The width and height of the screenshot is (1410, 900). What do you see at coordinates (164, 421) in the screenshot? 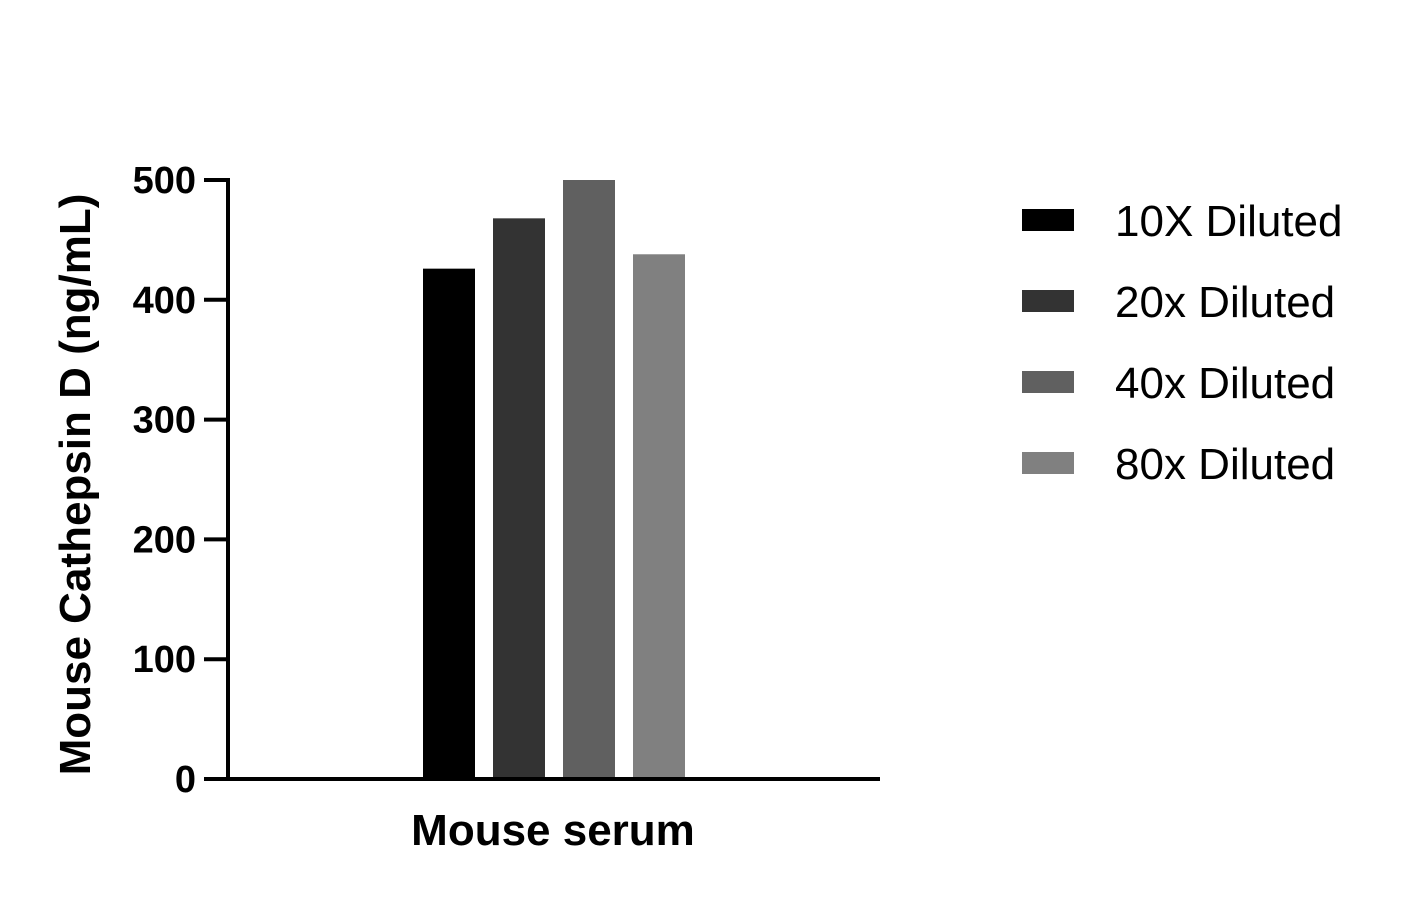
I see `y-tick-label: 300` at bounding box center [164, 421].